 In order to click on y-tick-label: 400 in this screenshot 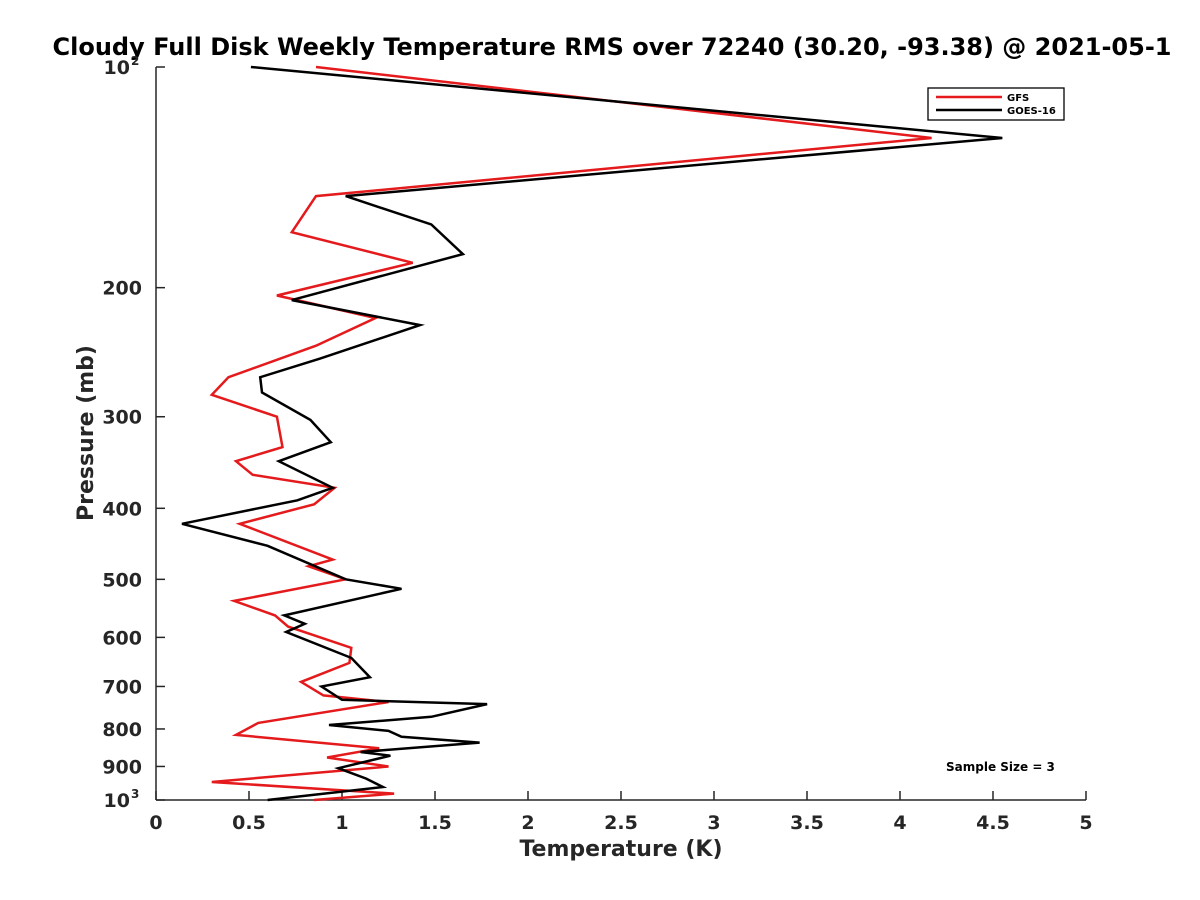, I will do `click(122, 509)`.